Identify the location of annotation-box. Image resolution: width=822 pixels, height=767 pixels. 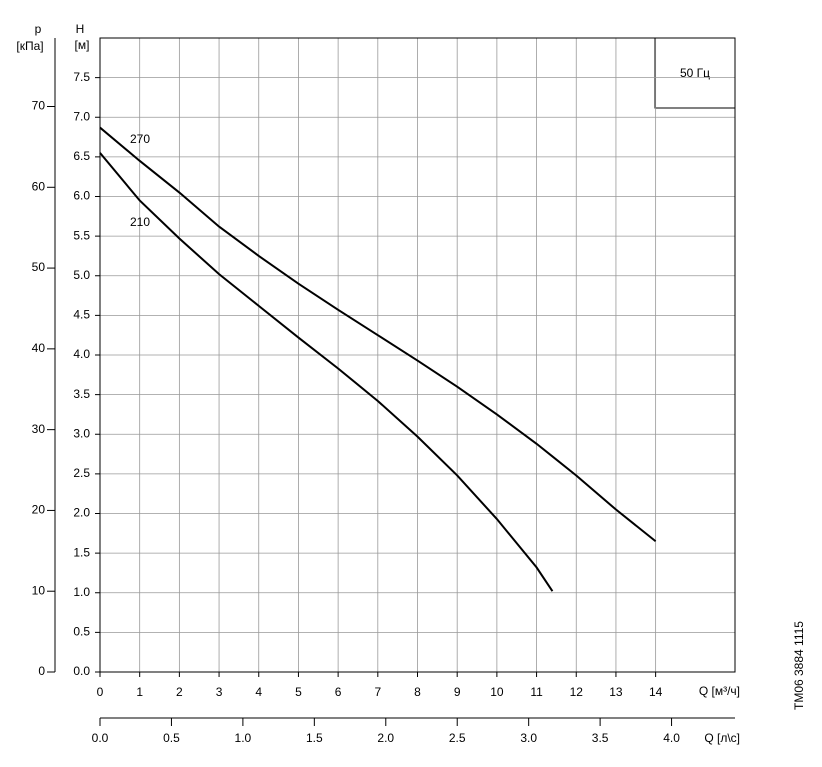
(695, 73).